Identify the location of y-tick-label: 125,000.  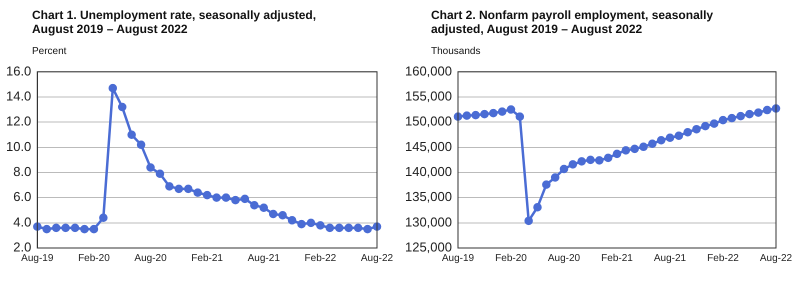
(428, 247).